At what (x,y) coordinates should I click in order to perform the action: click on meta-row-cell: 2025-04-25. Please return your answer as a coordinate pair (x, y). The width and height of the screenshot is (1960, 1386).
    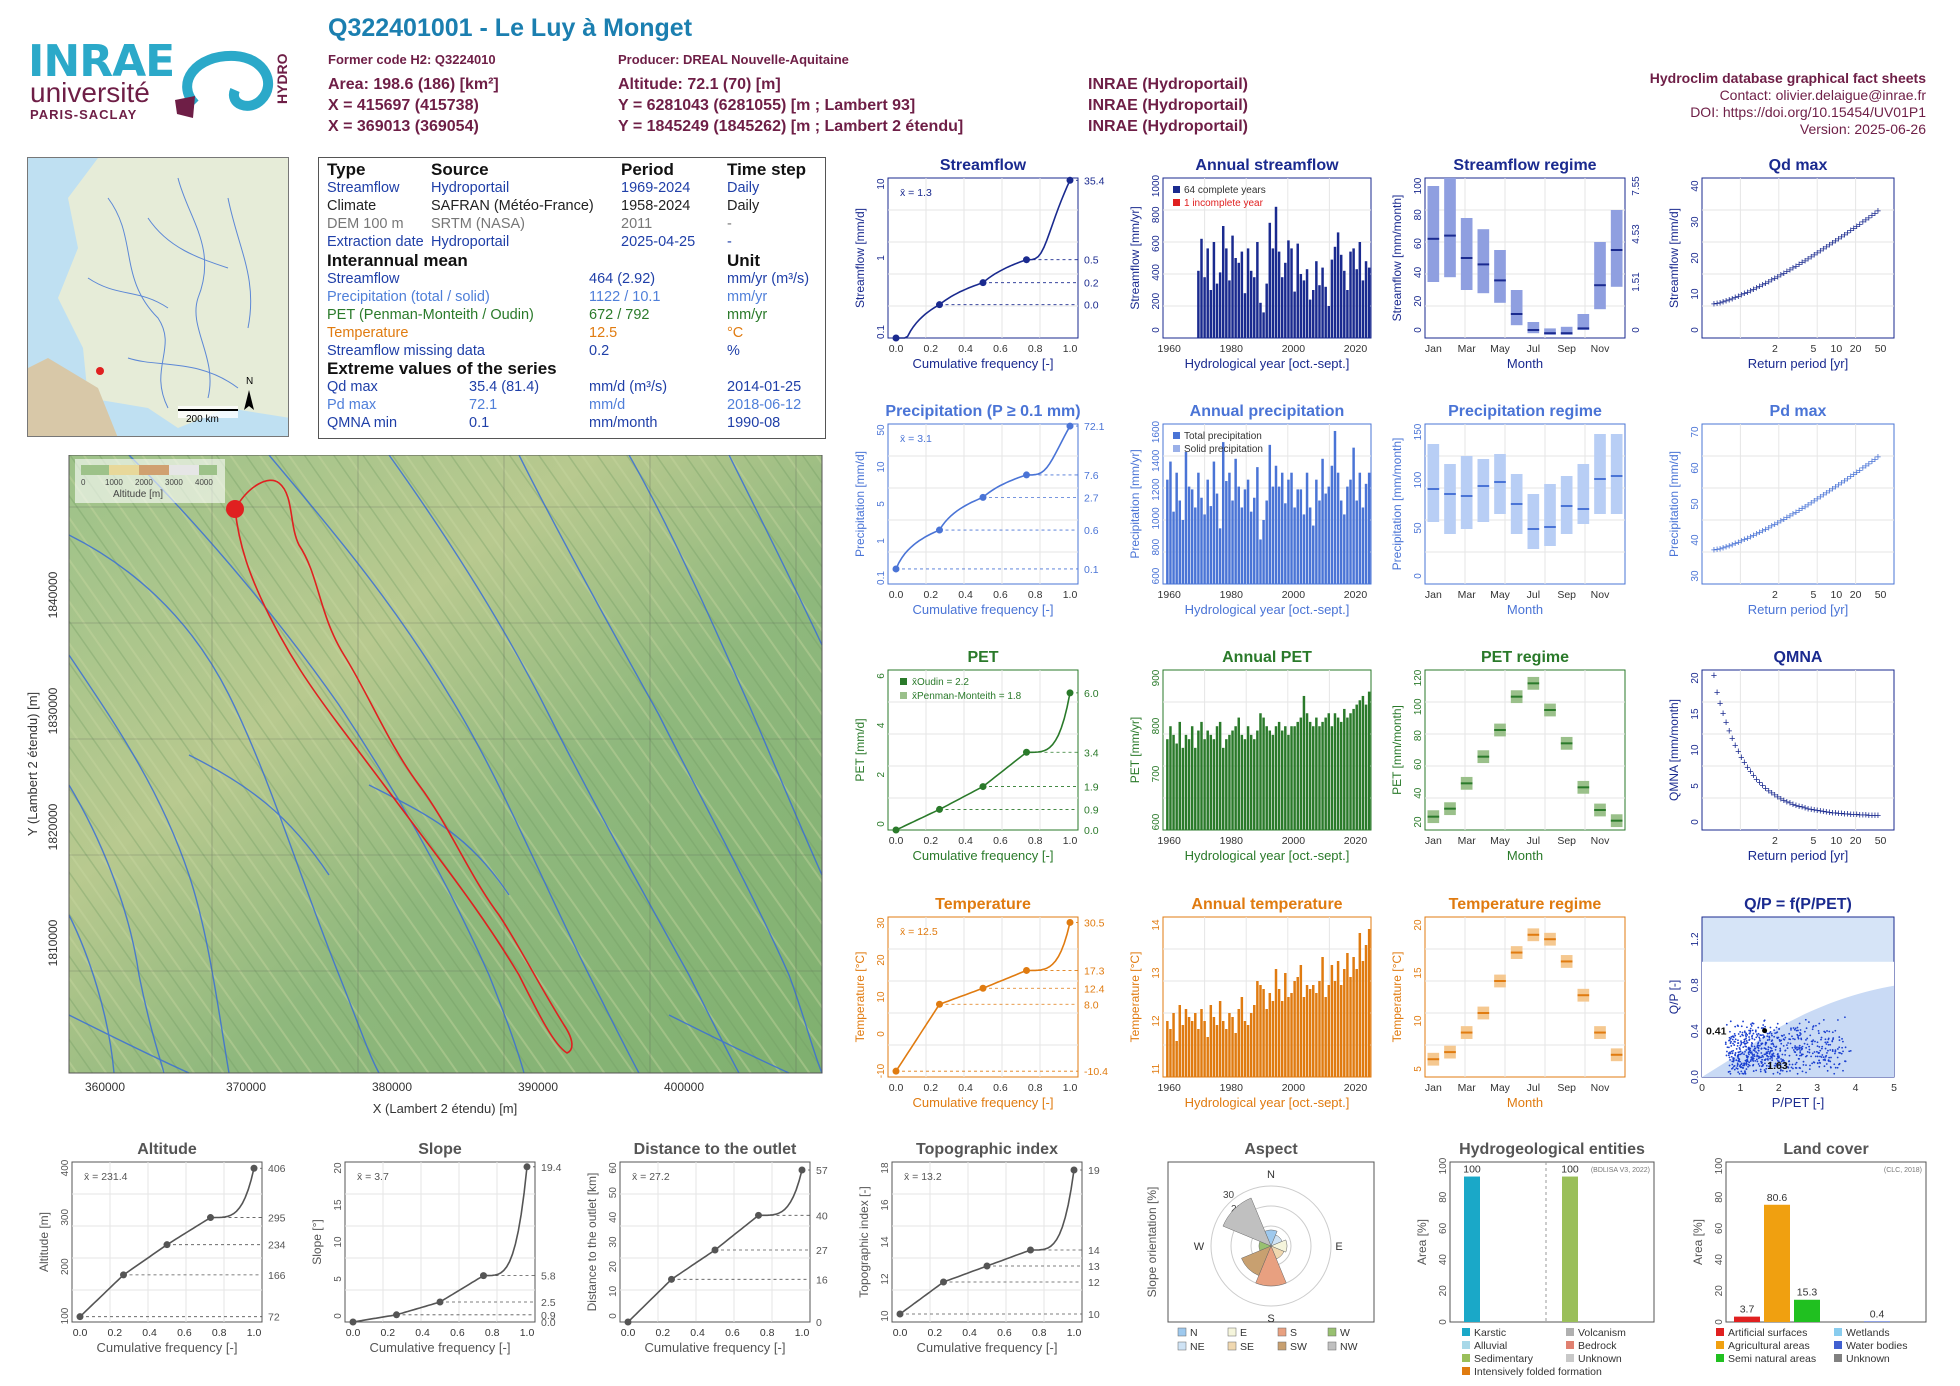
    Looking at the image, I should click on (658, 242).